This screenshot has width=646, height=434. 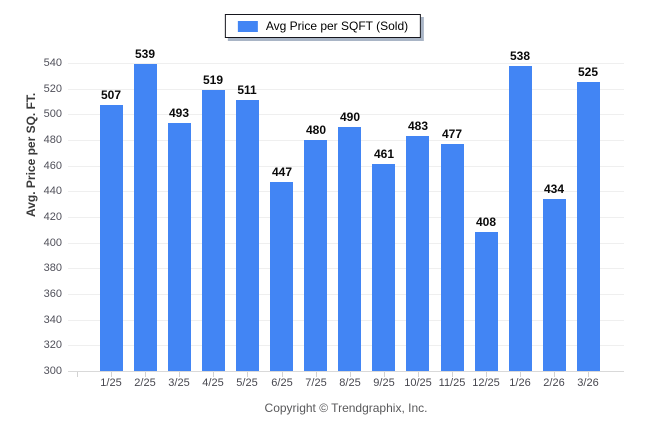 I want to click on bar-2/25, so click(x=145, y=217).